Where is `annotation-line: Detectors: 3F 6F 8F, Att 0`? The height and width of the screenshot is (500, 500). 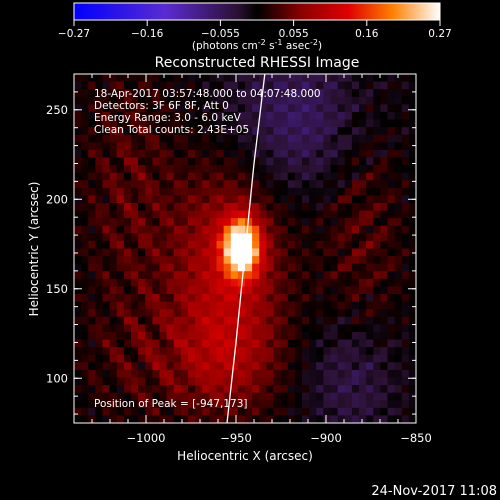 annotation-line: Detectors: 3F 6F 8F, Att 0 is located at coordinates (161, 106).